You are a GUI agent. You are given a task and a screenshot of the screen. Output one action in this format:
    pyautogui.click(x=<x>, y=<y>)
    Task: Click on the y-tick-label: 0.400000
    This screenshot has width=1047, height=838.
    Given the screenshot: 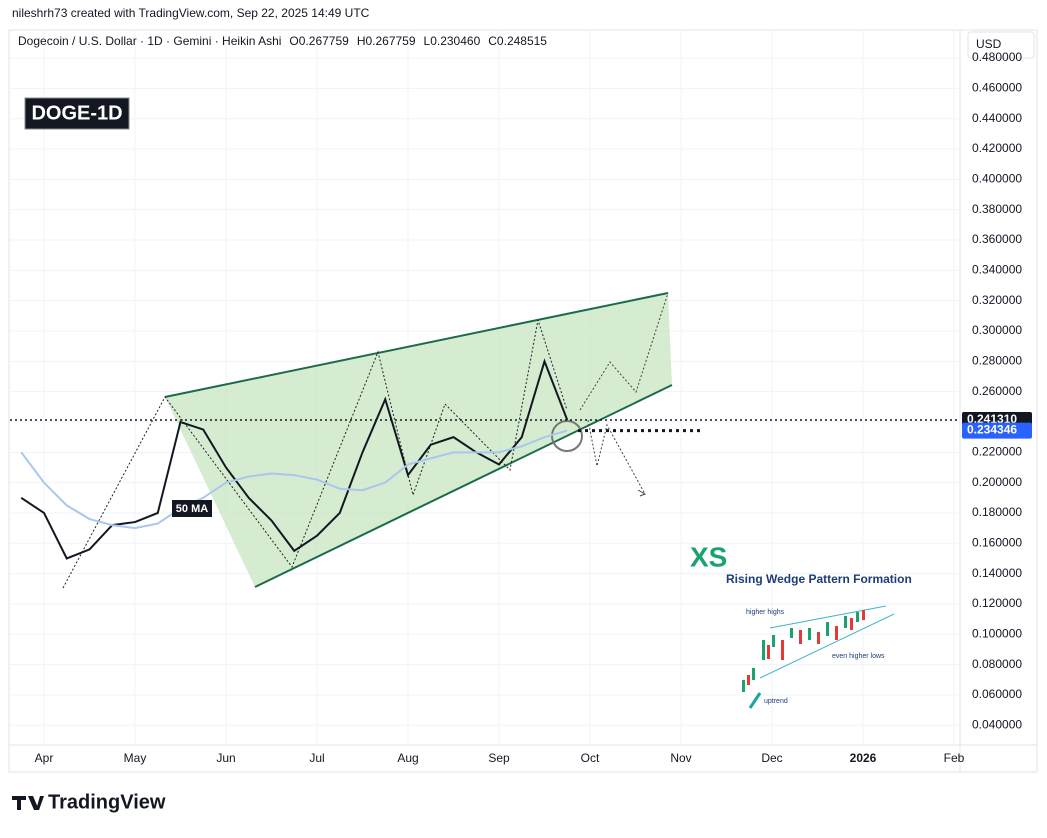 What is the action you would take?
    pyautogui.click(x=997, y=179)
    